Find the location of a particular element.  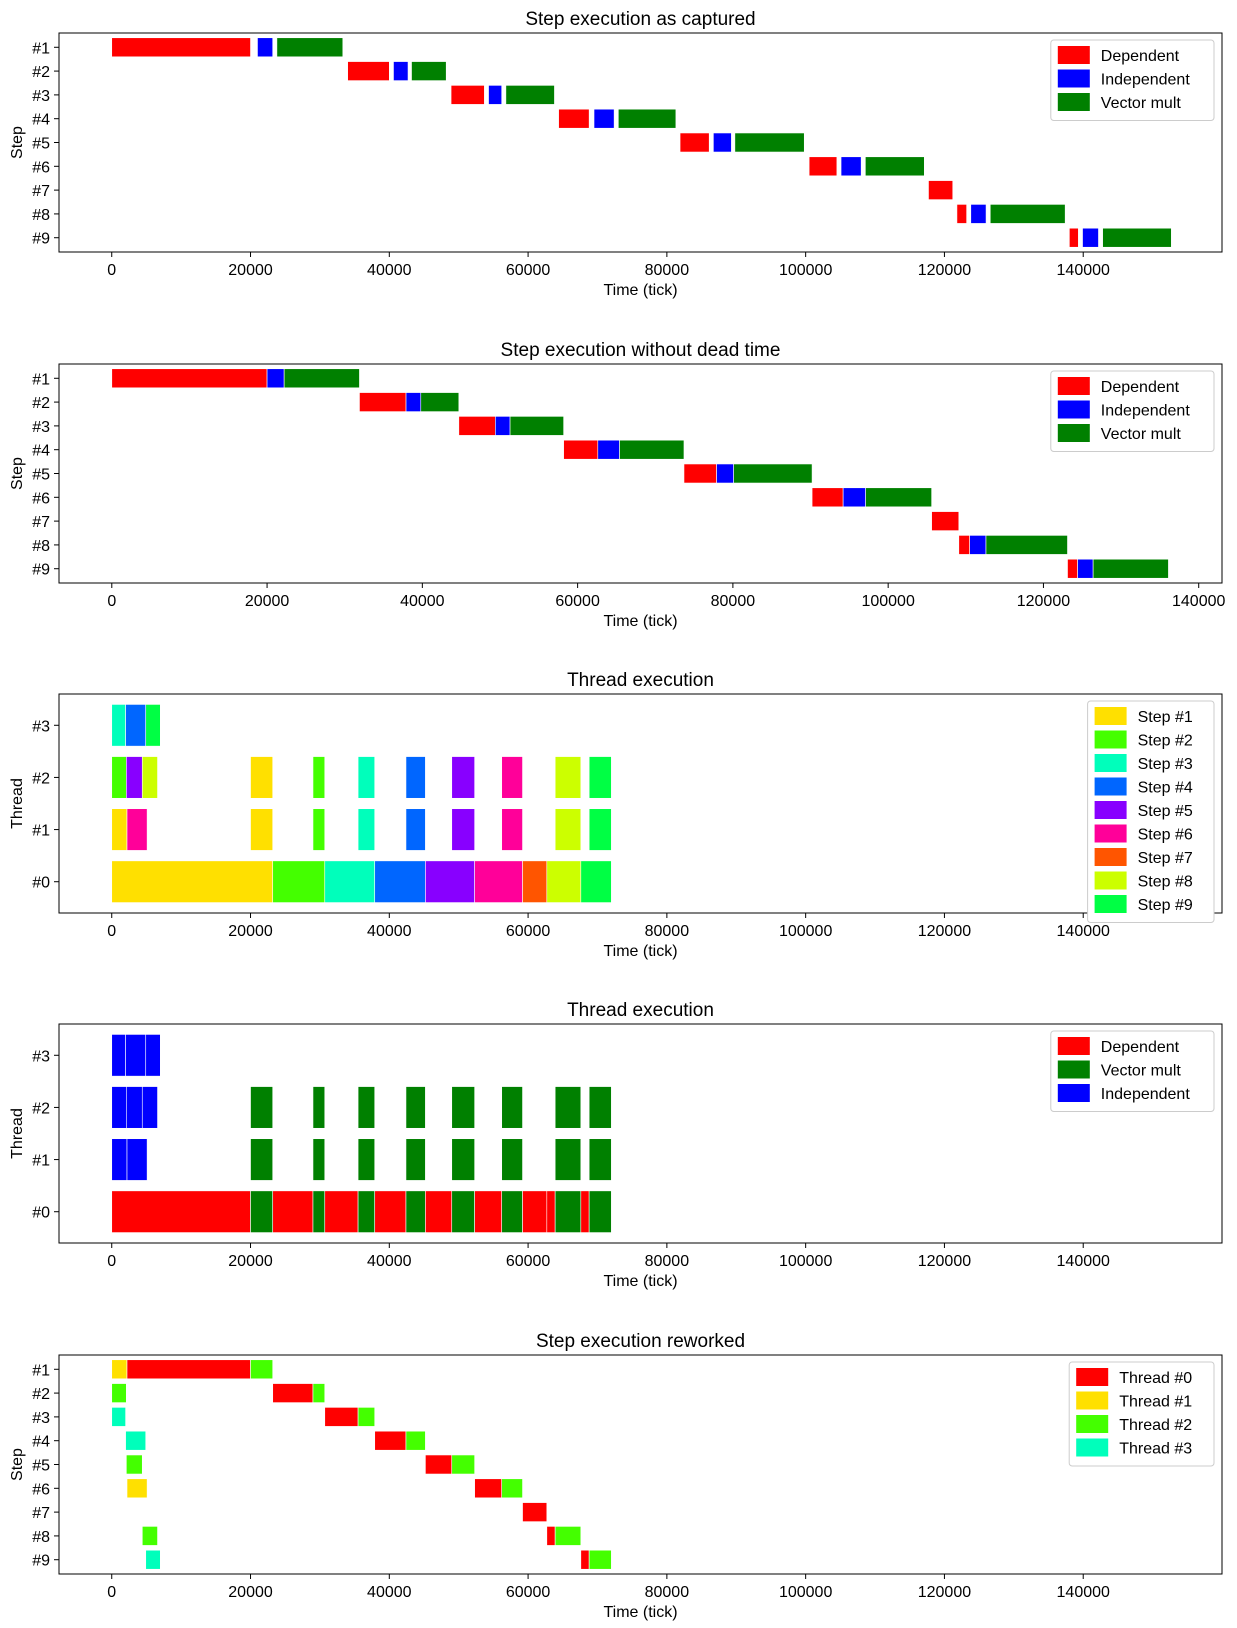

y-tick-label: #5 is located at coordinates (41, 475).